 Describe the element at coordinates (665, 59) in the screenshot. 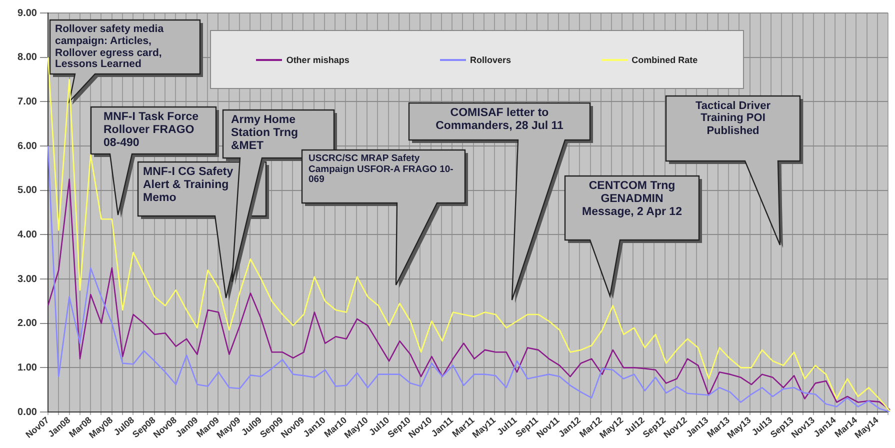

I see `legend-label: Combined Rate` at that location.